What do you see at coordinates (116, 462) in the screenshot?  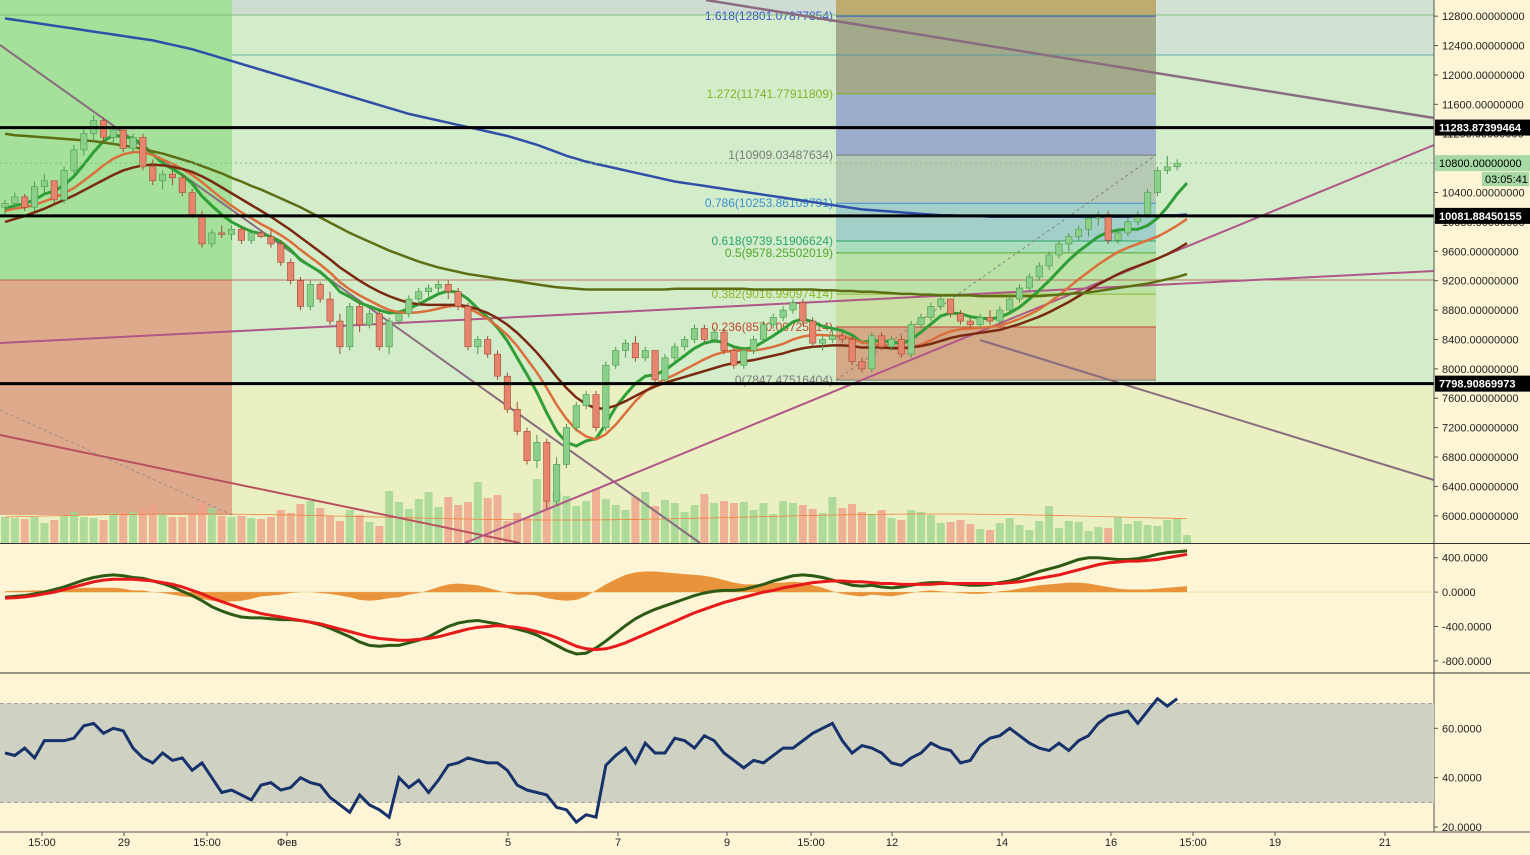 I see `trend-line-dashed` at bounding box center [116, 462].